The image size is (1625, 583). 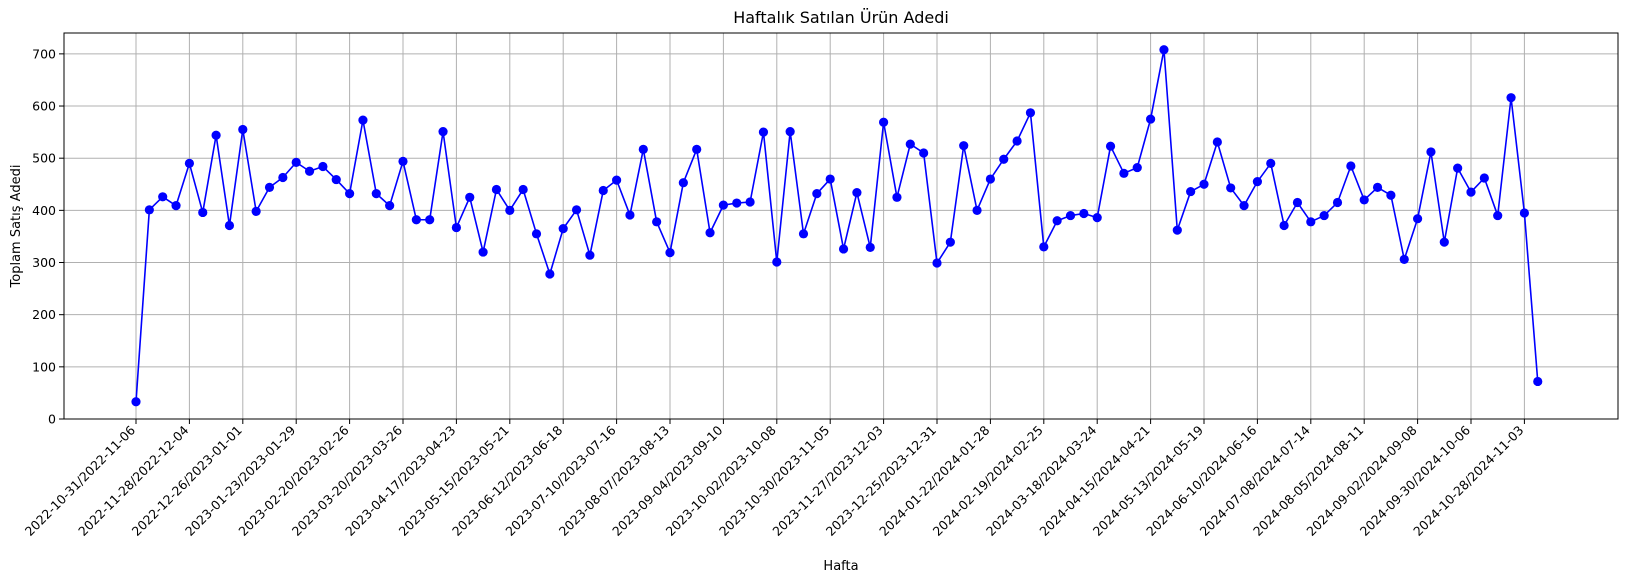 What do you see at coordinates (240, 480) in the screenshot?
I see `x-tick-label: 2023-01-23/2023-01-29` at bounding box center [240, 480].